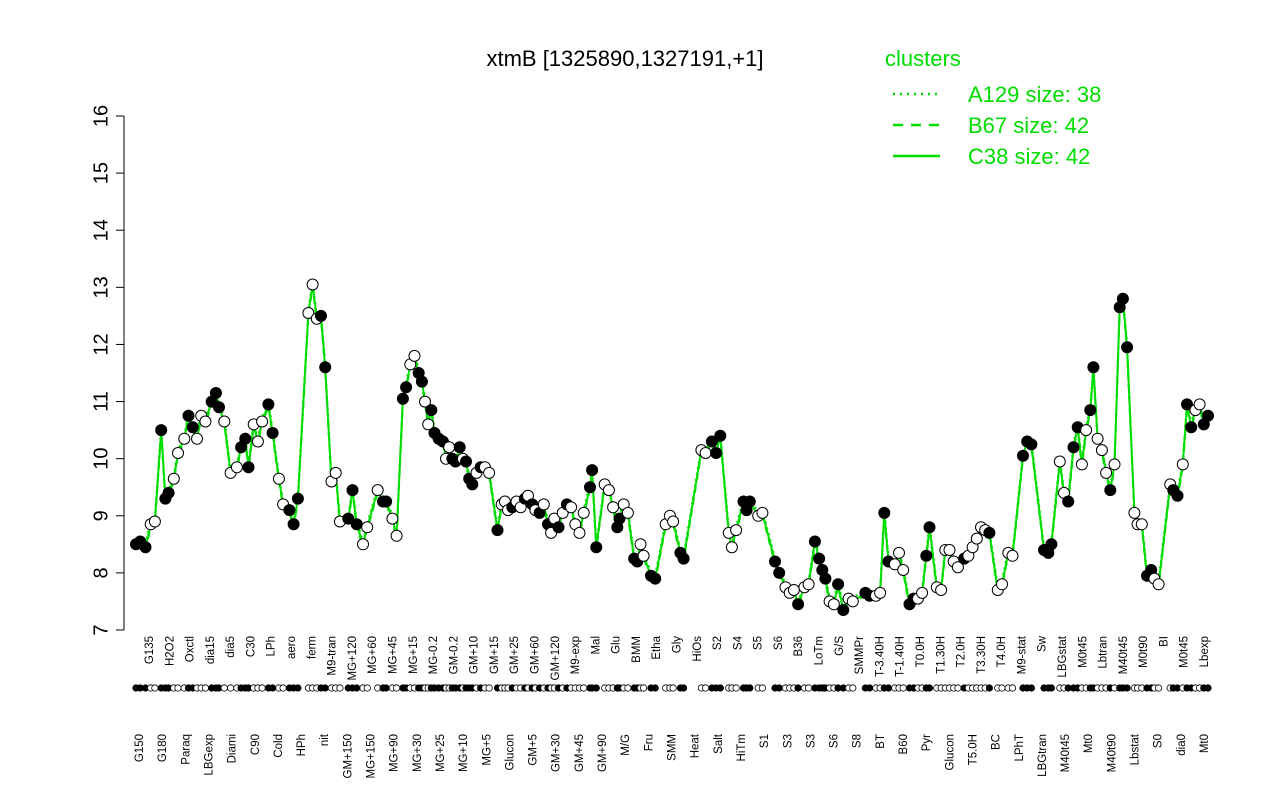 The height and width of the screenshot is (805, 1280). I want to click on x-tick-label: dia0, so click(1182, 745).